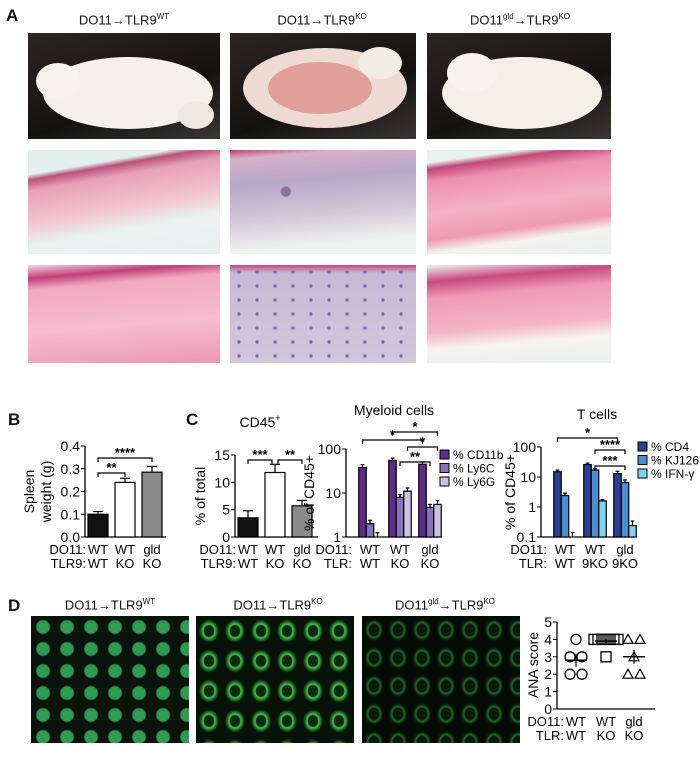 Image resolution: width=700 pixels, height=768 pixels. I want to click on ana-image-wt, so click(110, 679).